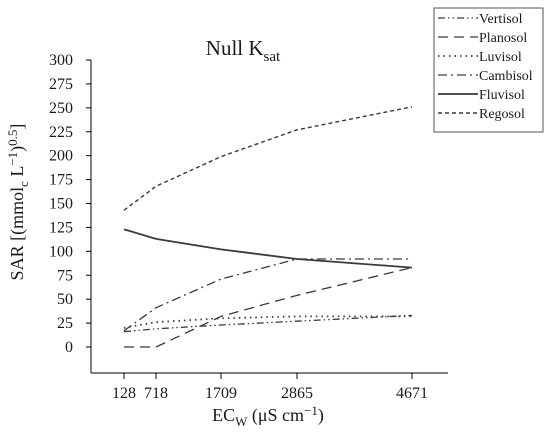  What do you see at coordinates (321, 415) in the screenshot?
I see `x-axis-title-close: )` at bounding box center [321, 415].